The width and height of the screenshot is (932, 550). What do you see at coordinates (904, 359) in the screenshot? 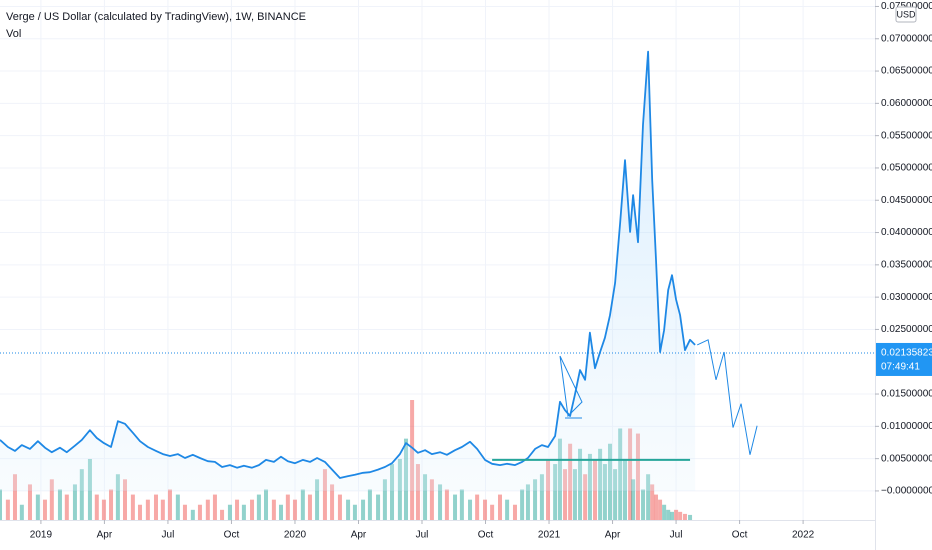
I see `last-price-box` at bounding box center [904, 359].